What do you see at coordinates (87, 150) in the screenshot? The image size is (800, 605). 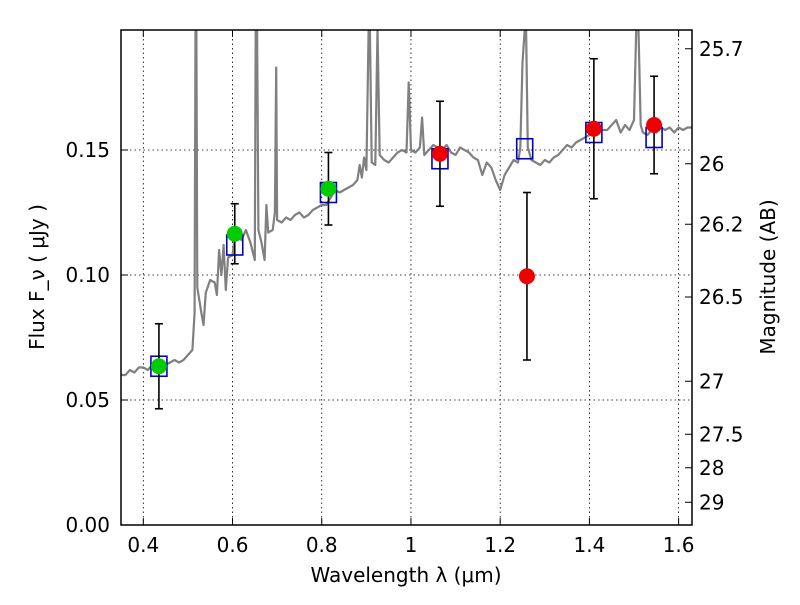 I see `y-tick-label: 0.15` at bounding box center [87, 150].